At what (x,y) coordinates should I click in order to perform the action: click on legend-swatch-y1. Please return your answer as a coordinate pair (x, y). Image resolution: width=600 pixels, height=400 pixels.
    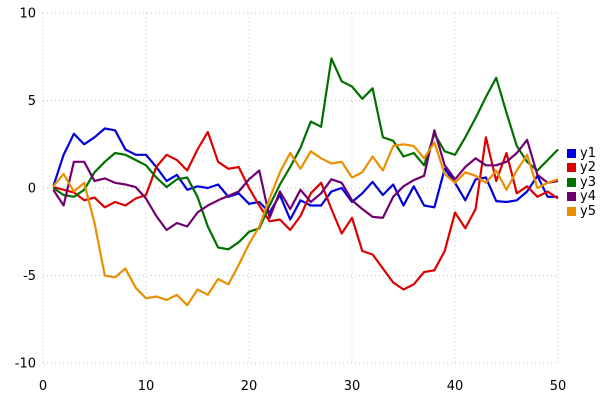
    Looking at the image, I should click on (571, 153).